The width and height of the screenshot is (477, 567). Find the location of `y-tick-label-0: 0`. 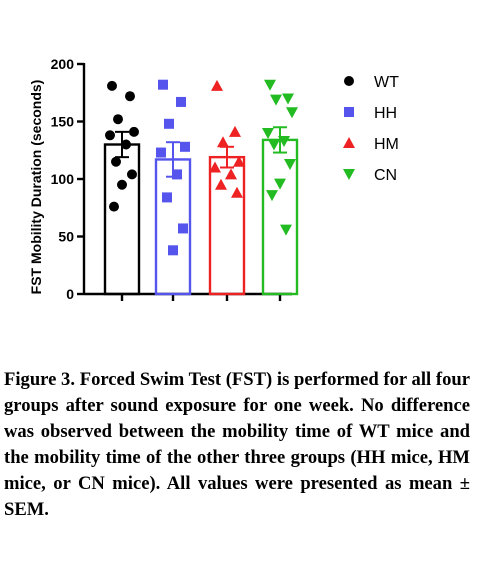

y-tick-label-0: 0 is located at coordinates (70, 294).